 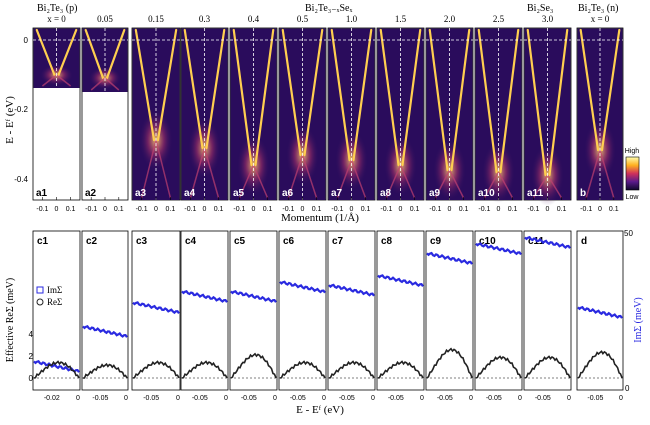 What do you see at coordinates (320, 410) in the screenshot?
I see `bottom-x-axis-label: E - Eᶠ (eV)` at bounding box center [320, 410].